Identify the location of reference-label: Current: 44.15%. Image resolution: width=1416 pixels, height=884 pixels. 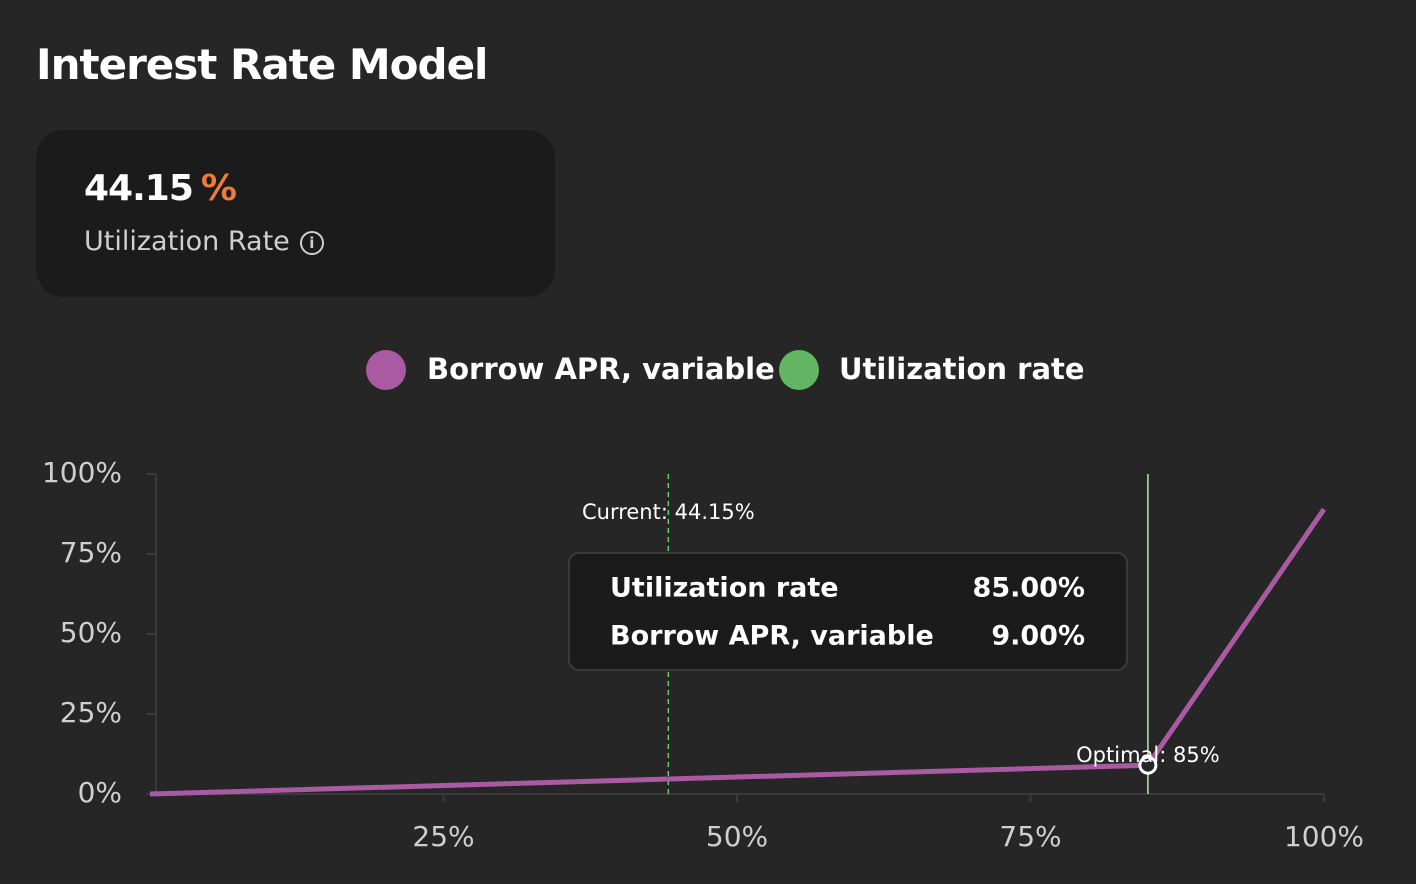
(668, 512).